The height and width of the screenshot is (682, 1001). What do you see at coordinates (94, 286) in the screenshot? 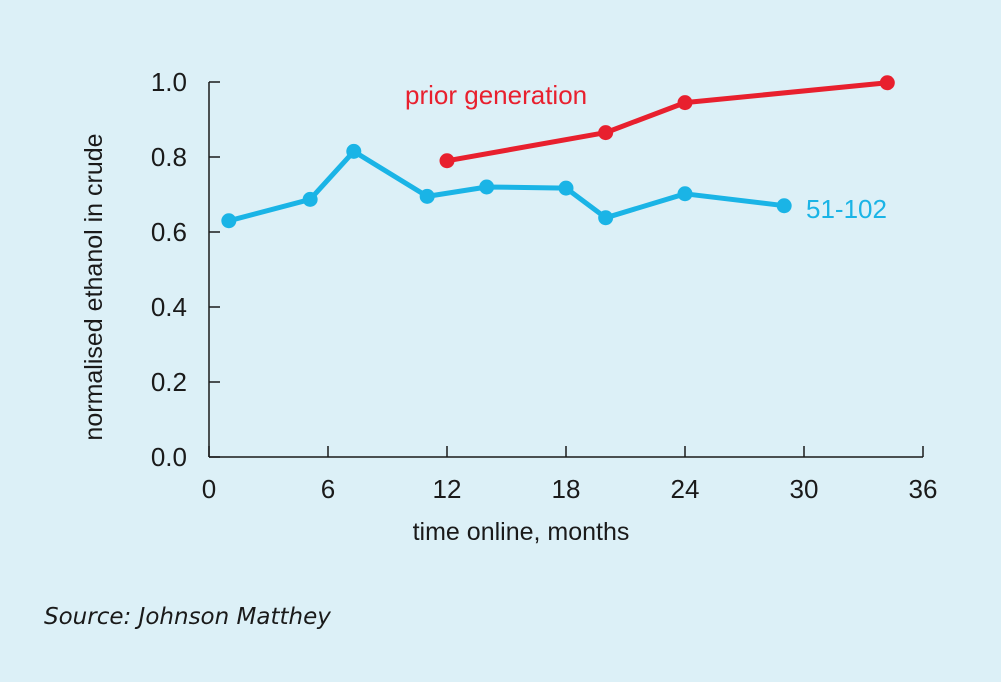
I see `y-axis-label: normalised ethanol in crude` at bounding box center [94, 286].